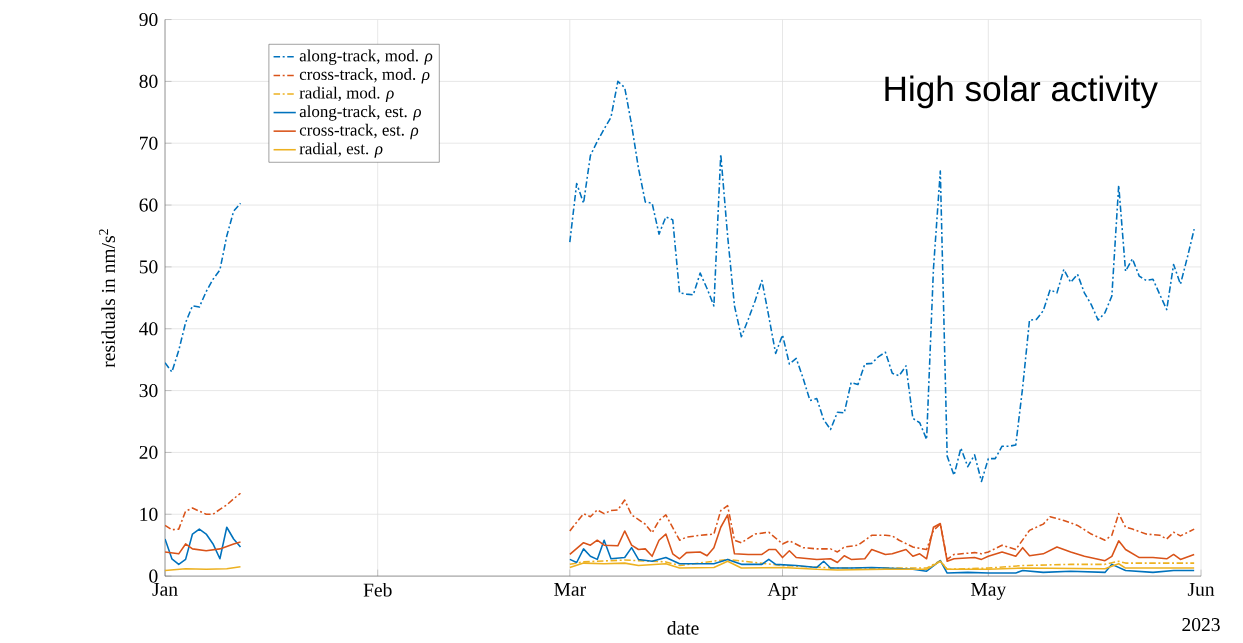 The height and width of the screenshot is (643, 1243). What do you see at coordinates (1201, 590) in the screenshot?
I see `x-tick-label: Jun` at bounding box center [1201, 590].